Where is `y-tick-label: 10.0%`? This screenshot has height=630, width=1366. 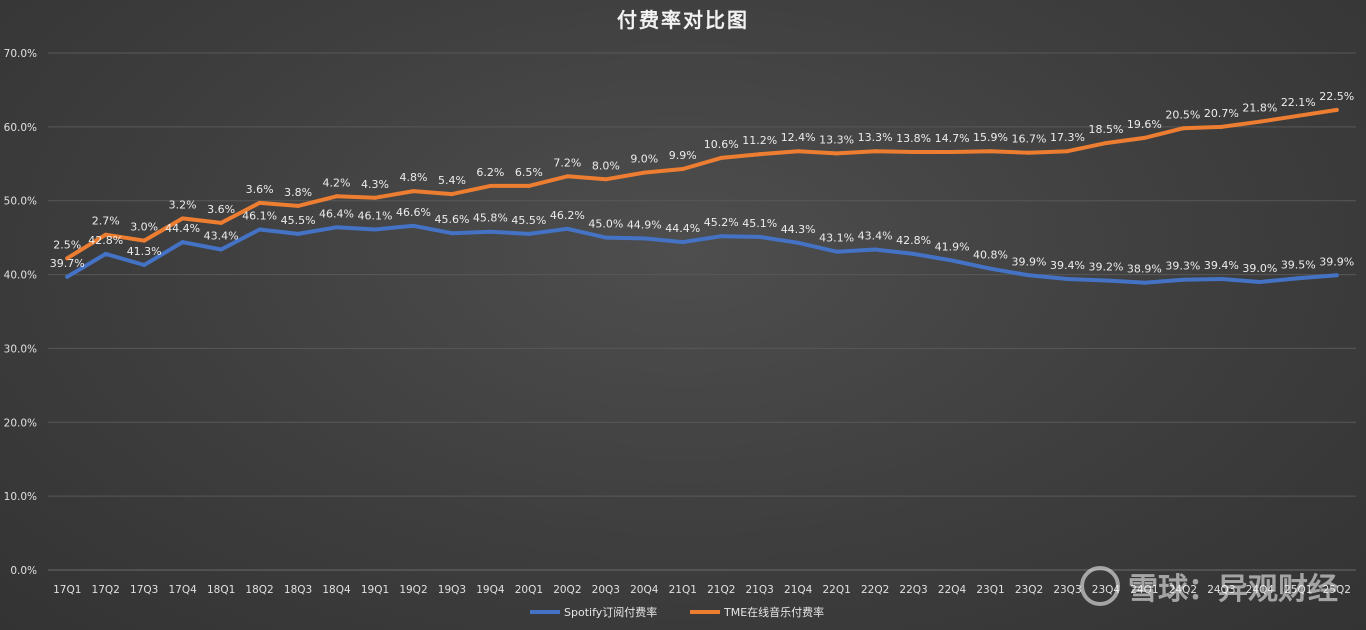 y-tick-label: 10.0% is located at coordinates (20, 497).